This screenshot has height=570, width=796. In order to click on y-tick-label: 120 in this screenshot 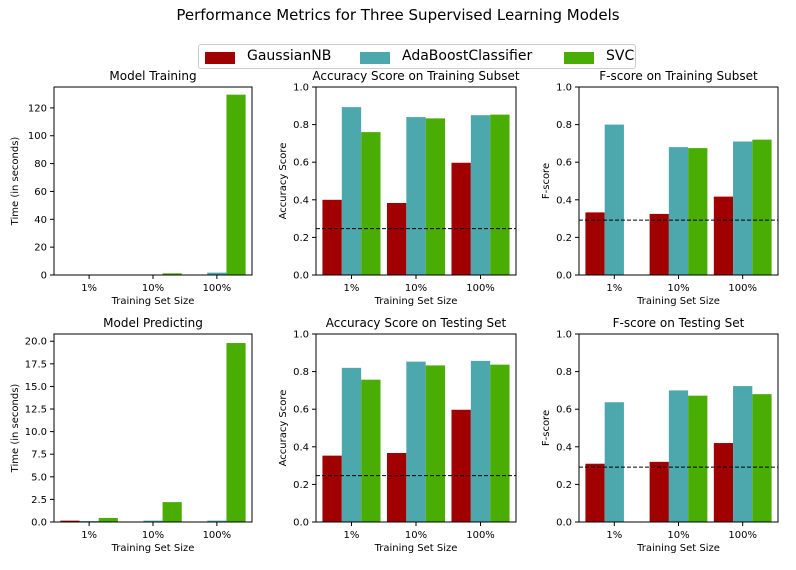, I will do `click(37, 108)`.